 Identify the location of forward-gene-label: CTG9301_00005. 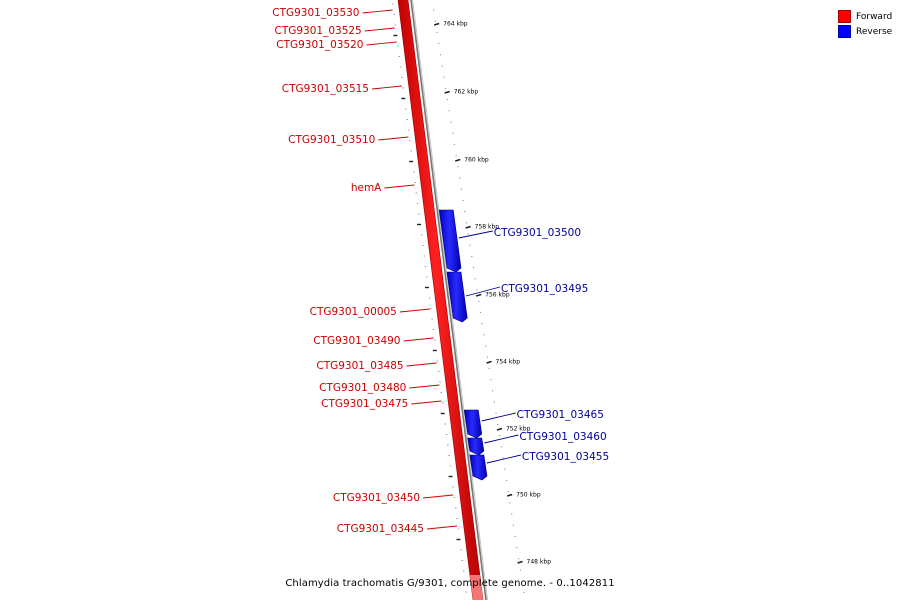
(353, 312).